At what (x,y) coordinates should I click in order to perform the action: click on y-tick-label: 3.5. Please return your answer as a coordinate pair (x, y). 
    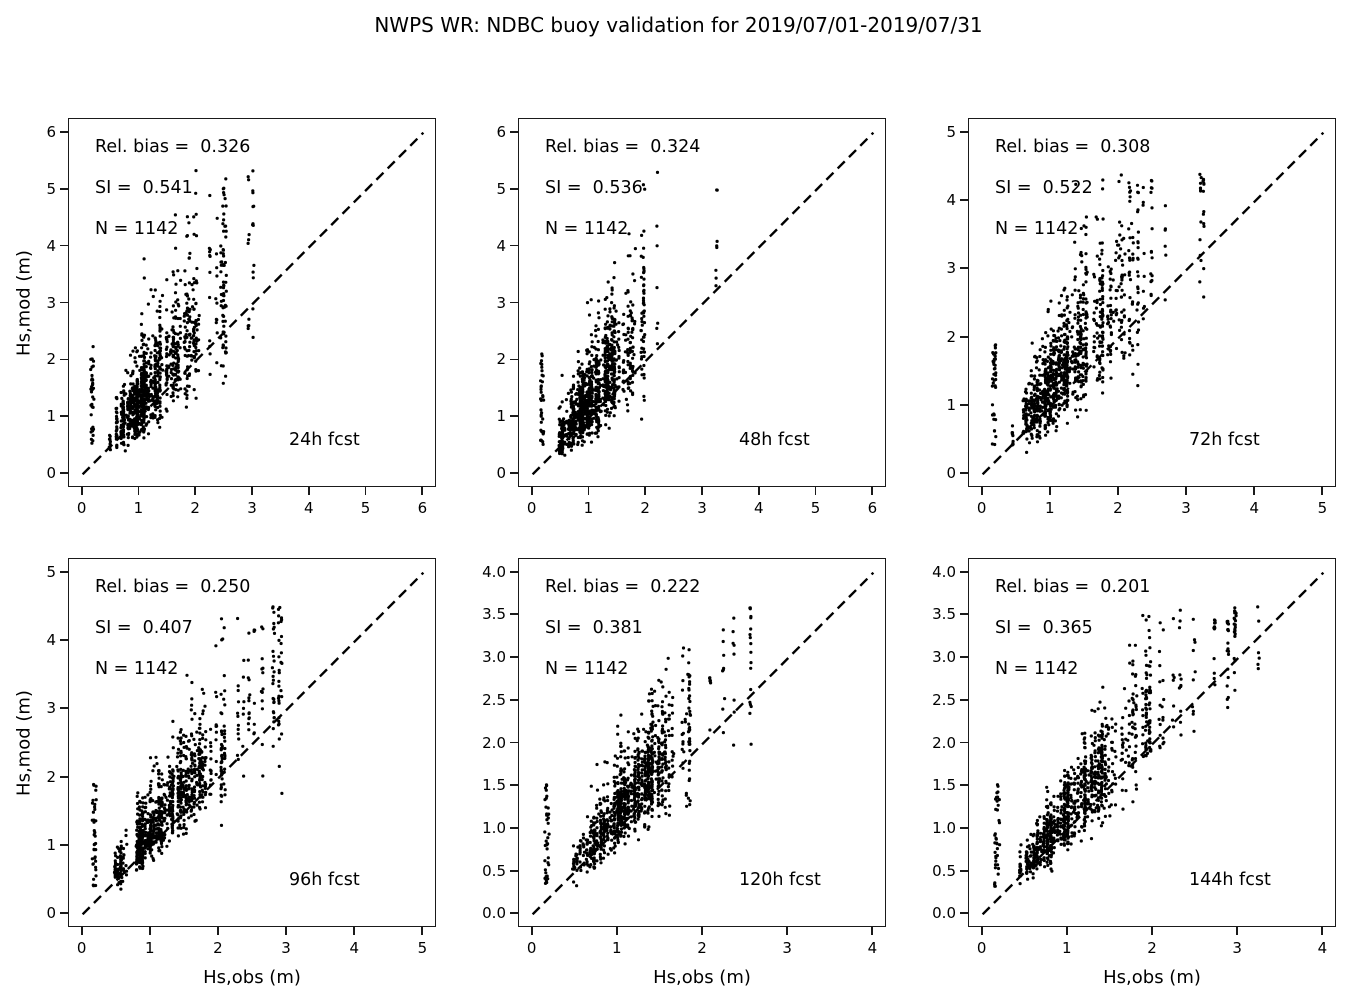
    Looking at the image, I should click on (944, 614).